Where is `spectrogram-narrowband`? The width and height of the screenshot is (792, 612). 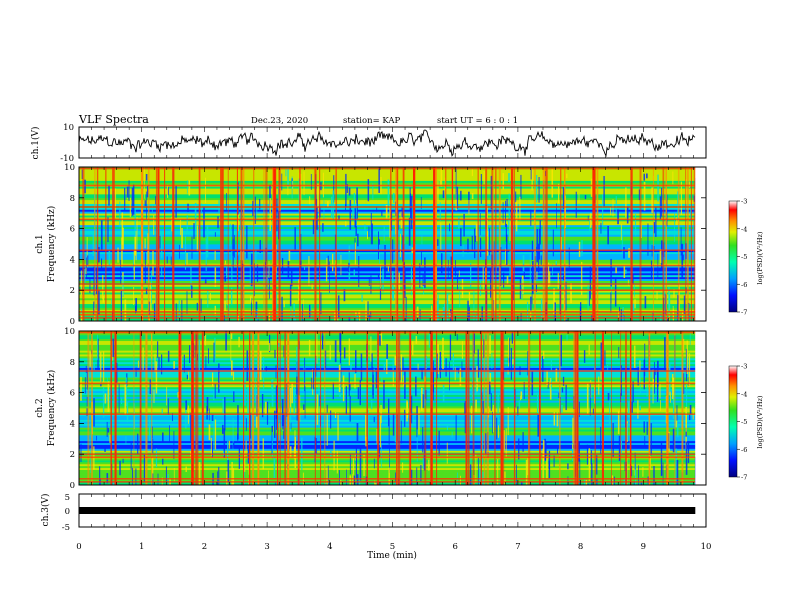 spectrogram-narrowband is located at coordinates (387, 479).